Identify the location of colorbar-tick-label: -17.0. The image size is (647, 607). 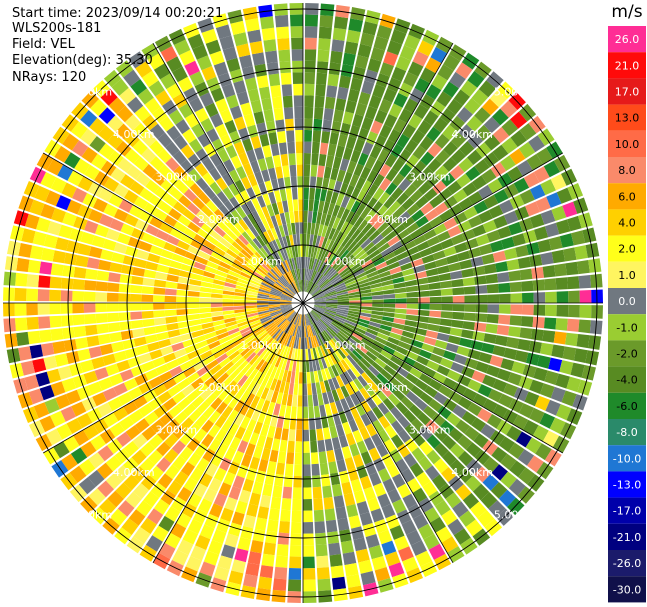
(627, 511).